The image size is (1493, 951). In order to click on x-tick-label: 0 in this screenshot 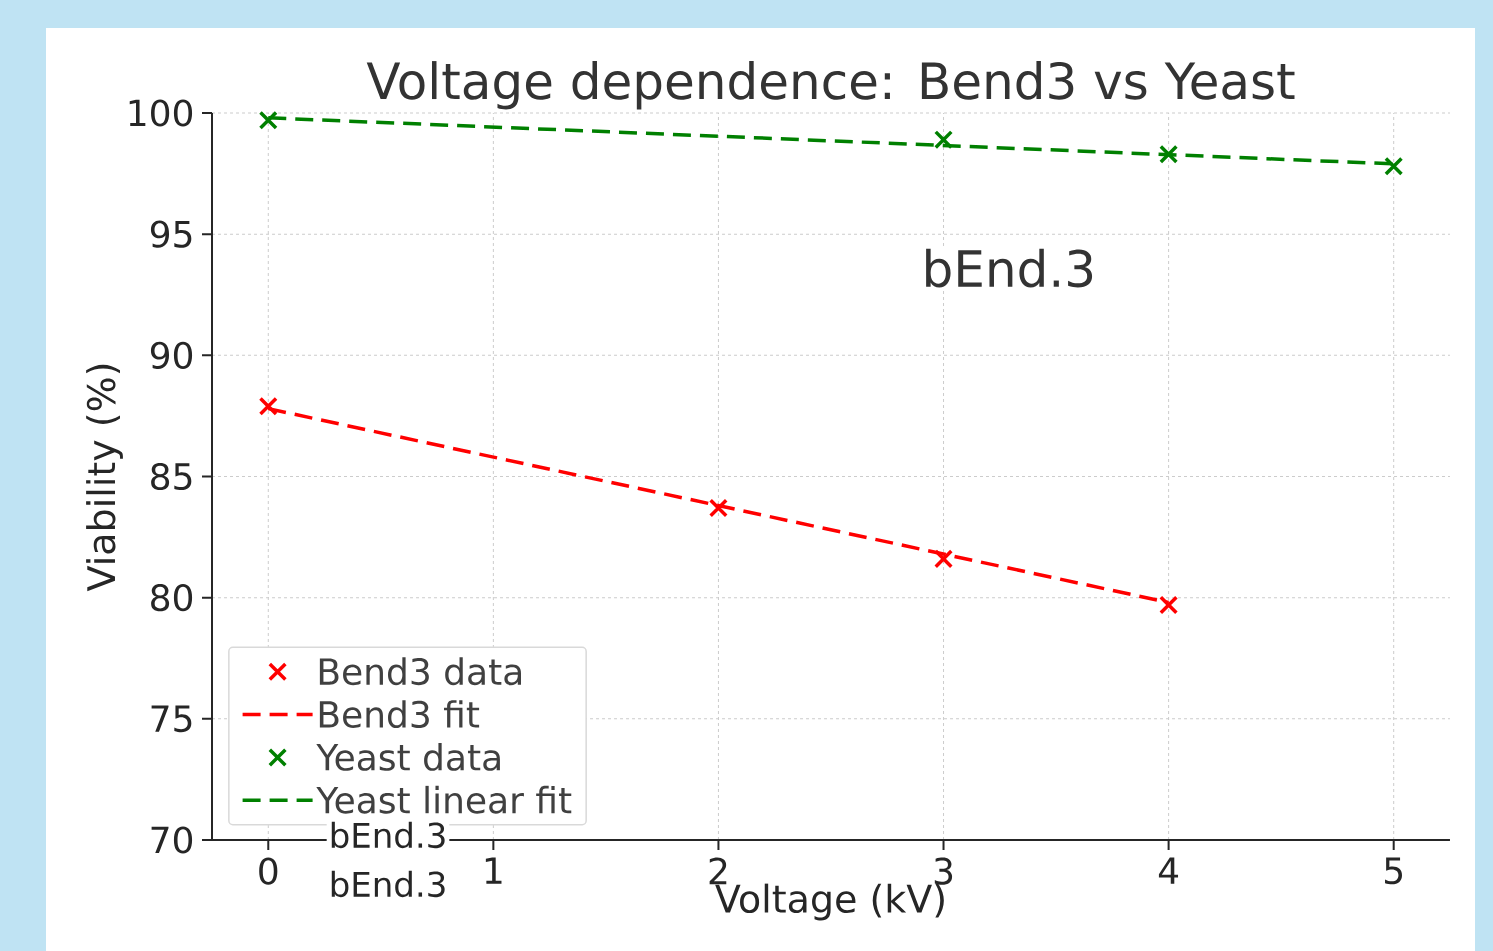, I will do `click(268, 871)`.